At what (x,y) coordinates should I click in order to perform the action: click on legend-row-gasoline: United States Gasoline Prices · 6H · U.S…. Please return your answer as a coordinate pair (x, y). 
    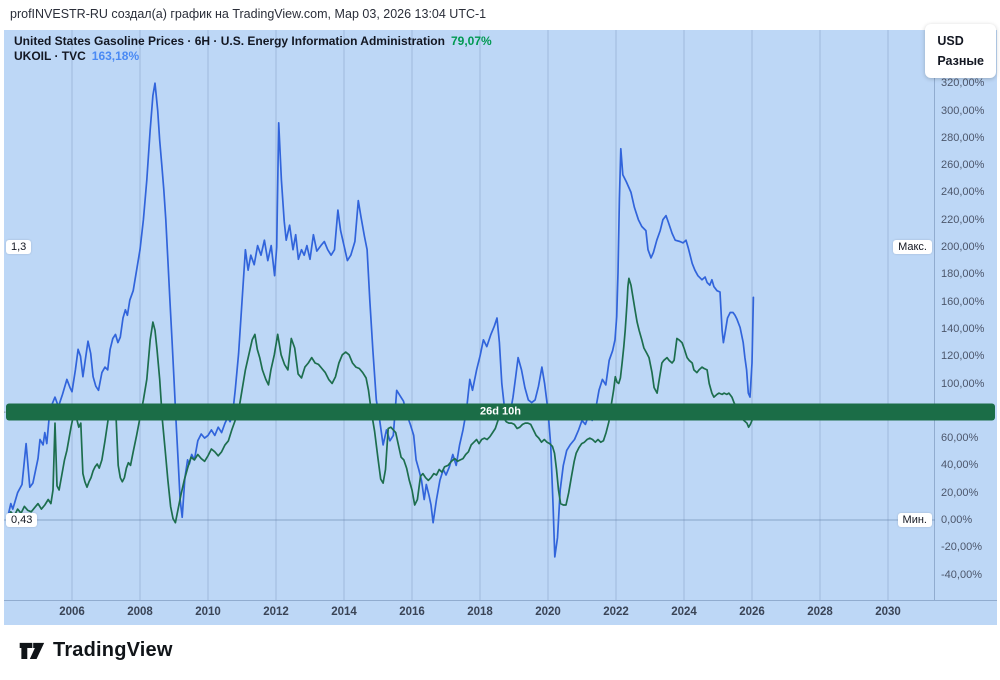
    Looking at the image, I should click on (253, 41).